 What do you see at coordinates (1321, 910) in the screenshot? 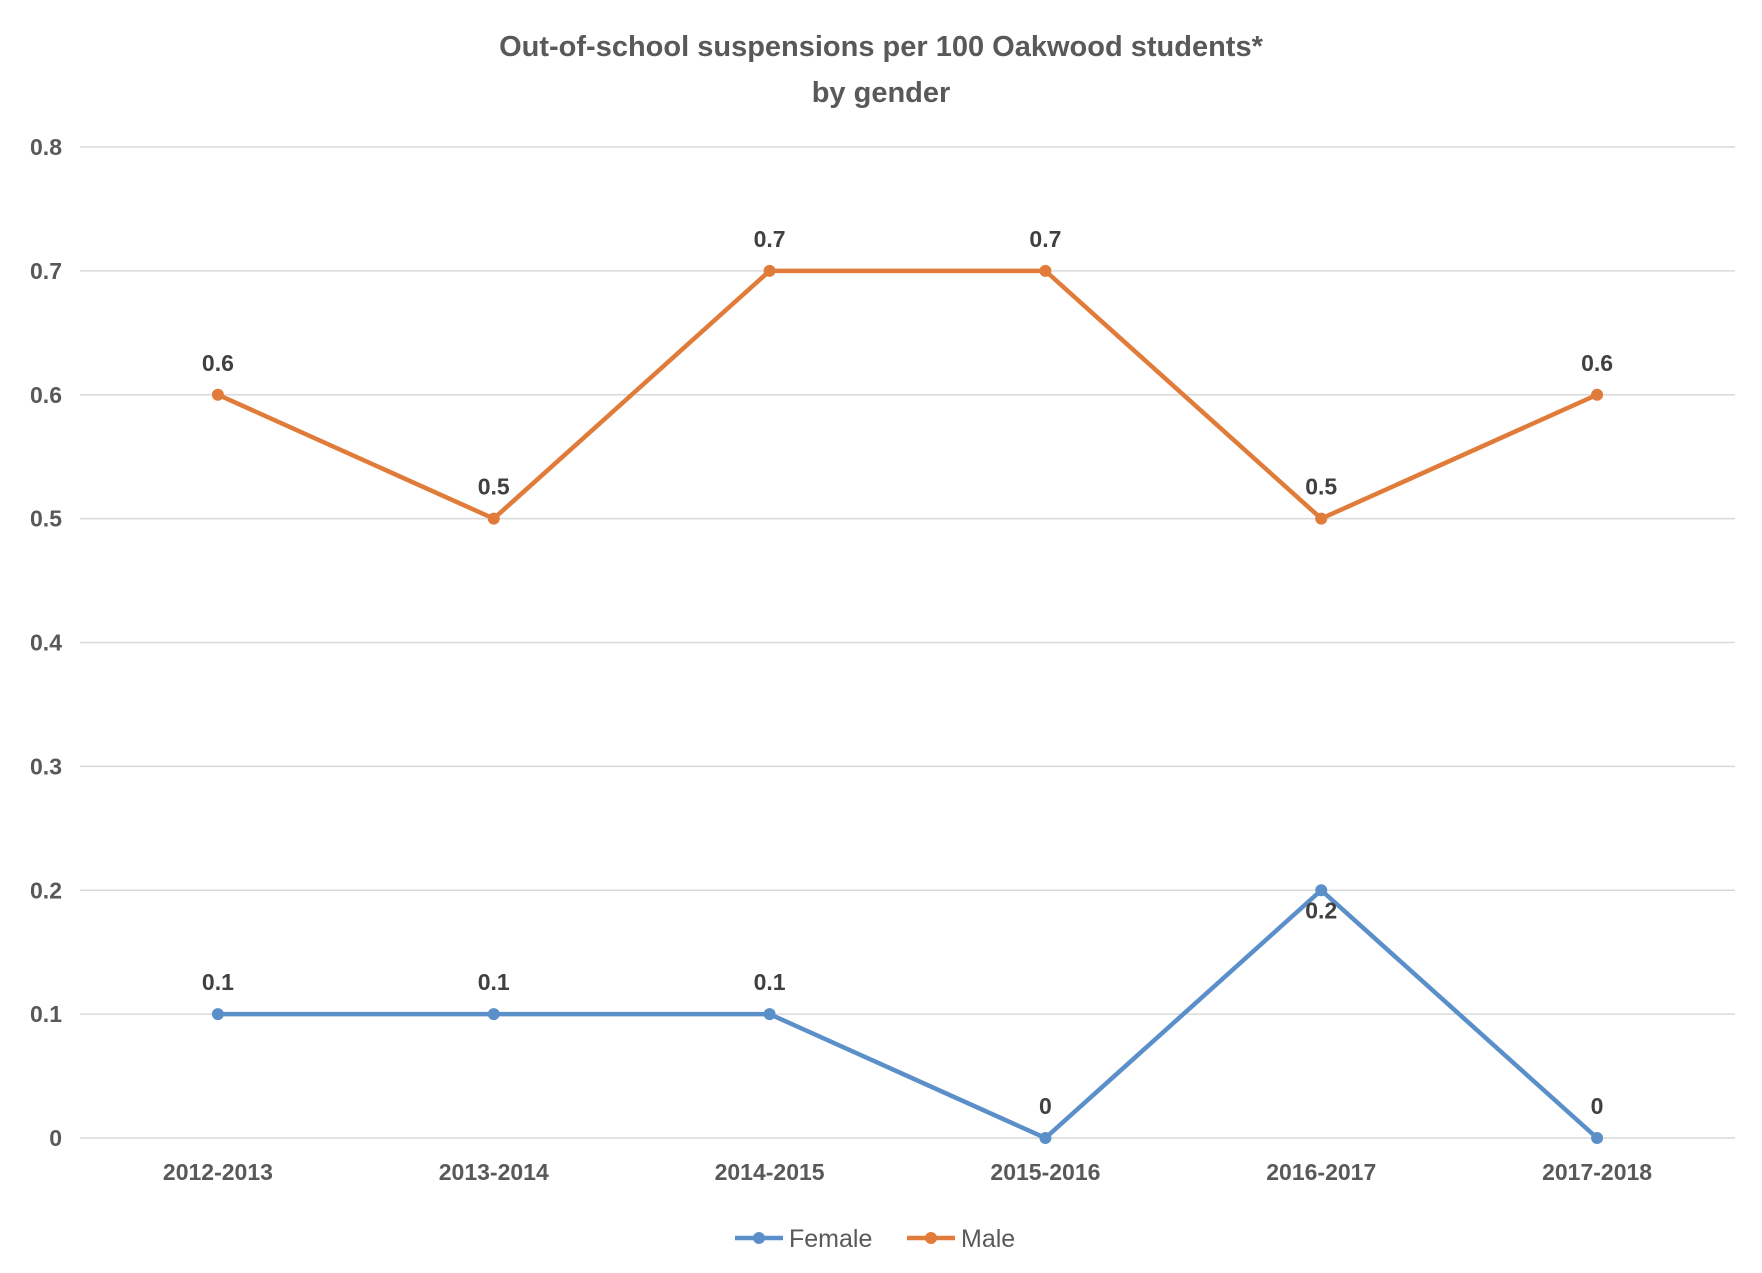
I see `data-label-female: 0.2` at bounding box center [1321, 910].